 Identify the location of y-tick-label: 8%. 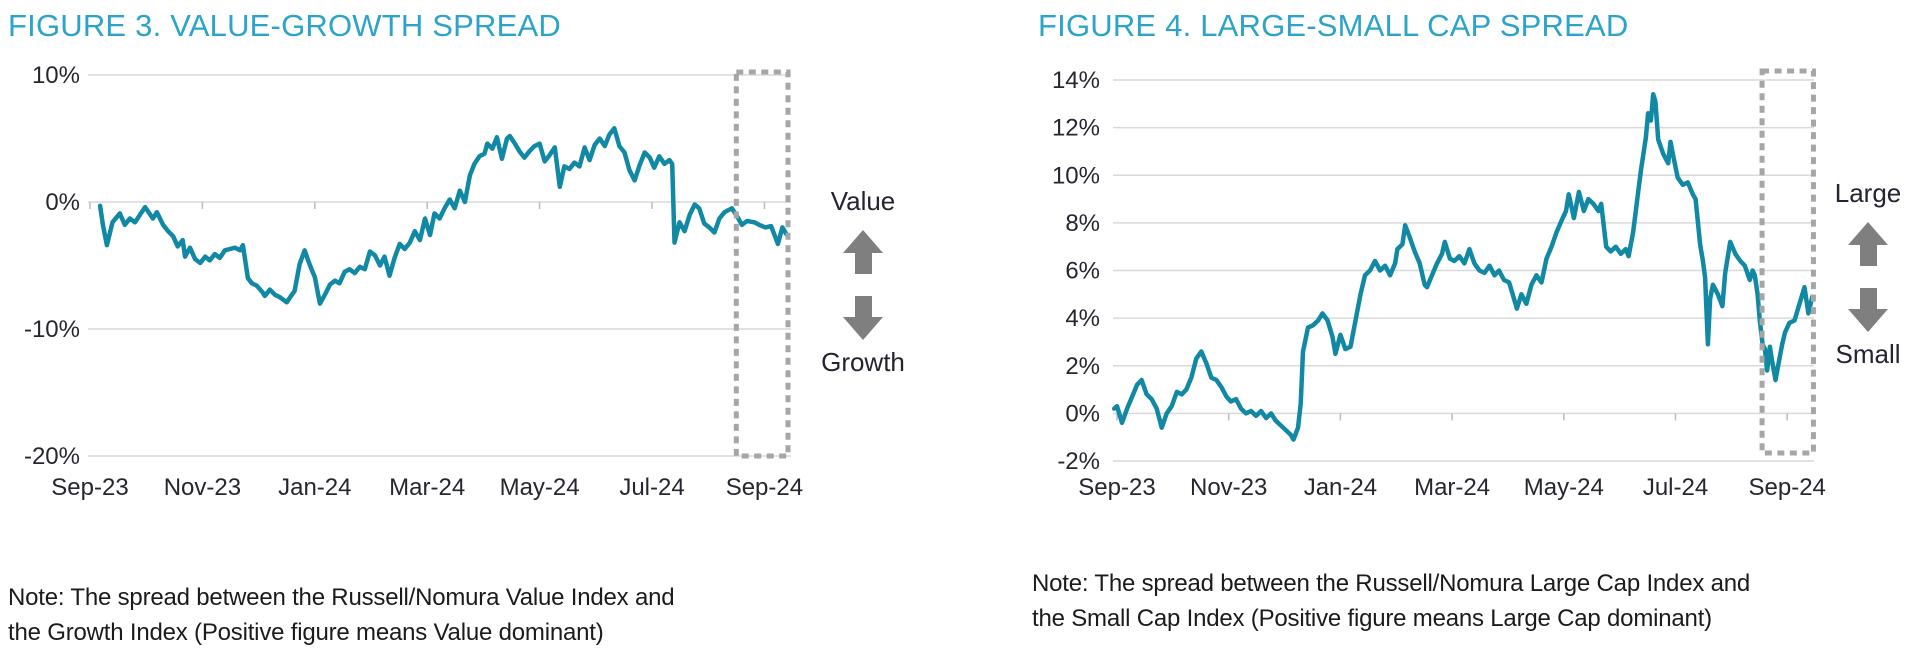
(1082, 223).